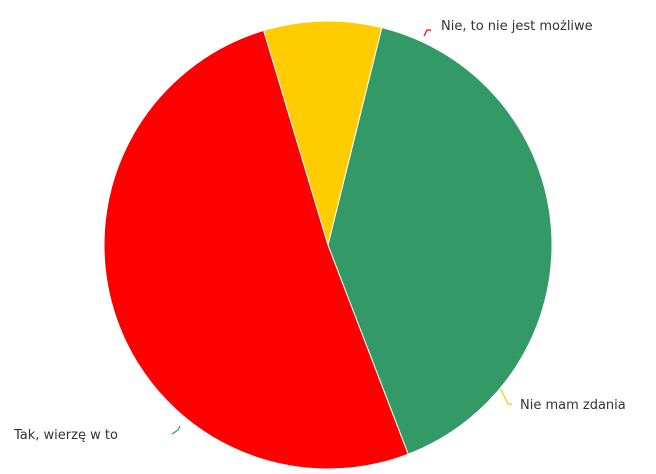  Describe the element at coordinates (573, 405) in the screenshot. I see `slice-label: Nie mam zdania` at that location.